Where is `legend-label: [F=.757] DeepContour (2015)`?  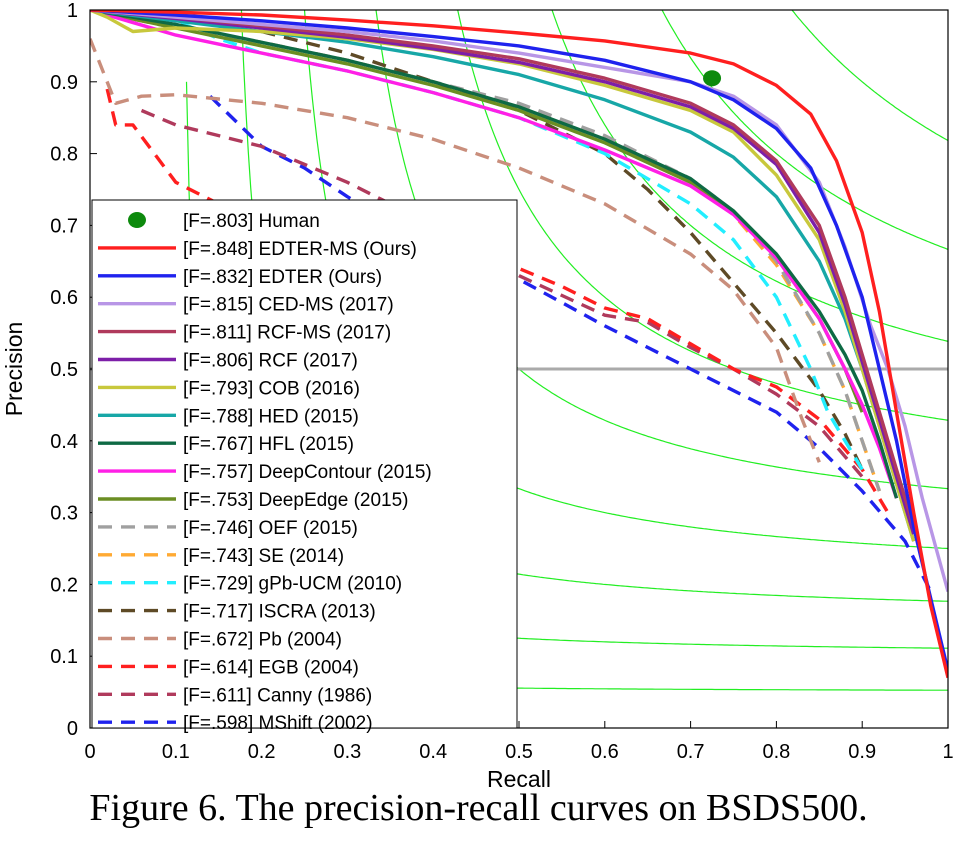 legend-label: [F=.757] DeepContour (2015) is located at coordinates (307, 472).